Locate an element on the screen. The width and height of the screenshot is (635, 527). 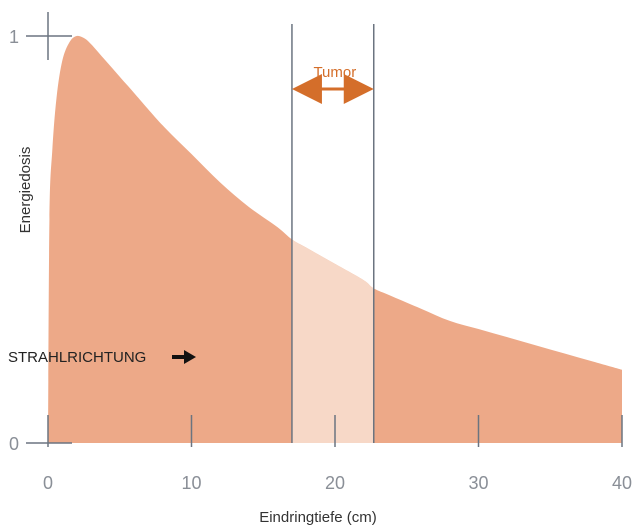
x-tick-label: 10 is located at coordinates (191, 483).